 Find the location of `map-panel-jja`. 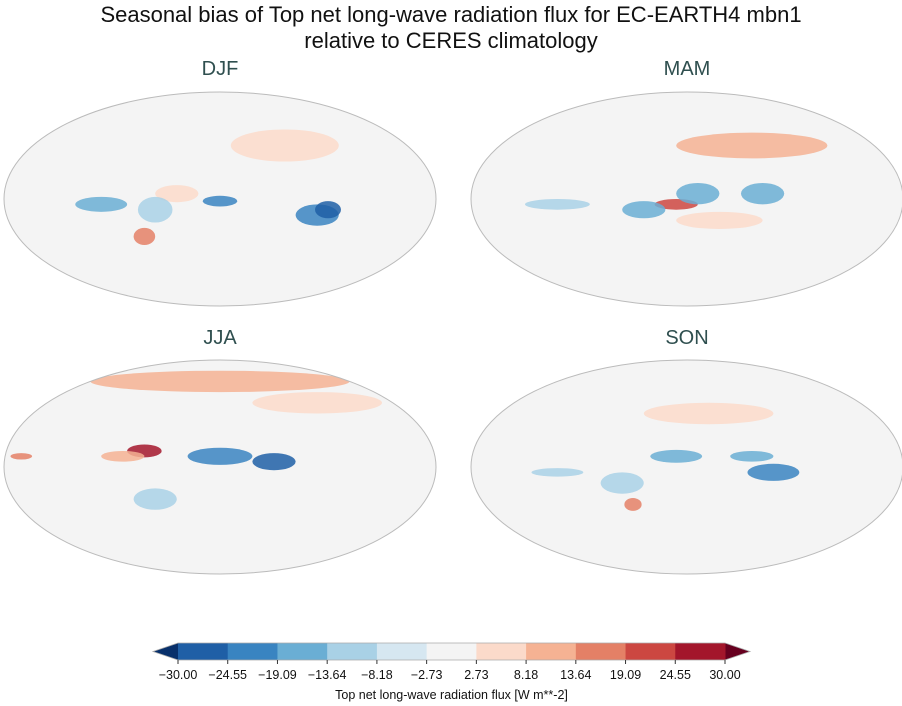

map-panel-jja is located at coordinates (220, 467).